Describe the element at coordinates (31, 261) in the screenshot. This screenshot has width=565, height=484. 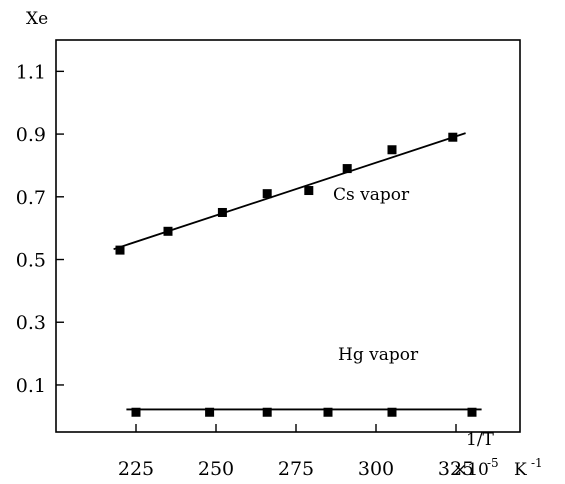
I see `y-tick-label: 0.5` at that location.